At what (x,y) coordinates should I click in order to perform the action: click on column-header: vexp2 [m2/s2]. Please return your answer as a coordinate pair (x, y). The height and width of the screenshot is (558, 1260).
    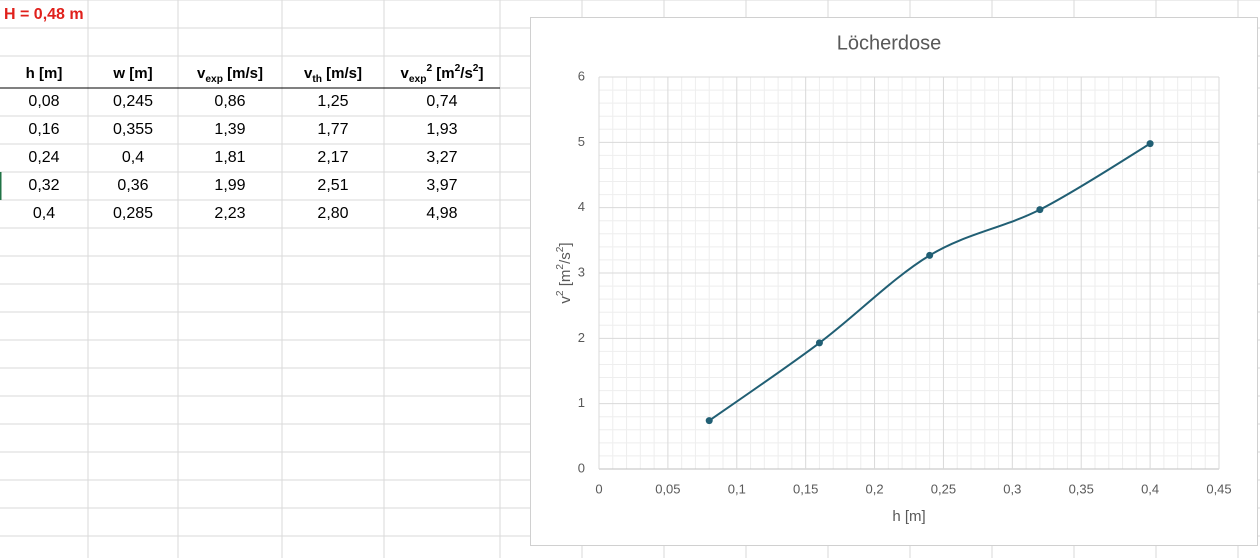
    Looking at the image, I should click on (442, 74).